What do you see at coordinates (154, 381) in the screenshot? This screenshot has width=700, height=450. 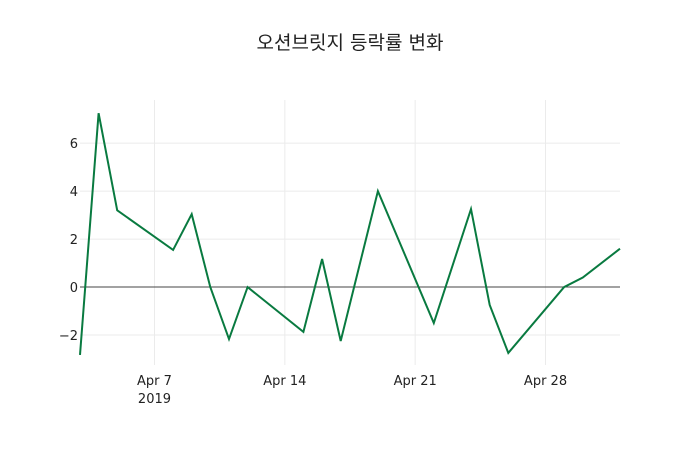 I see `x-tick-label: Apr 7` at bounding box center [154, 381].